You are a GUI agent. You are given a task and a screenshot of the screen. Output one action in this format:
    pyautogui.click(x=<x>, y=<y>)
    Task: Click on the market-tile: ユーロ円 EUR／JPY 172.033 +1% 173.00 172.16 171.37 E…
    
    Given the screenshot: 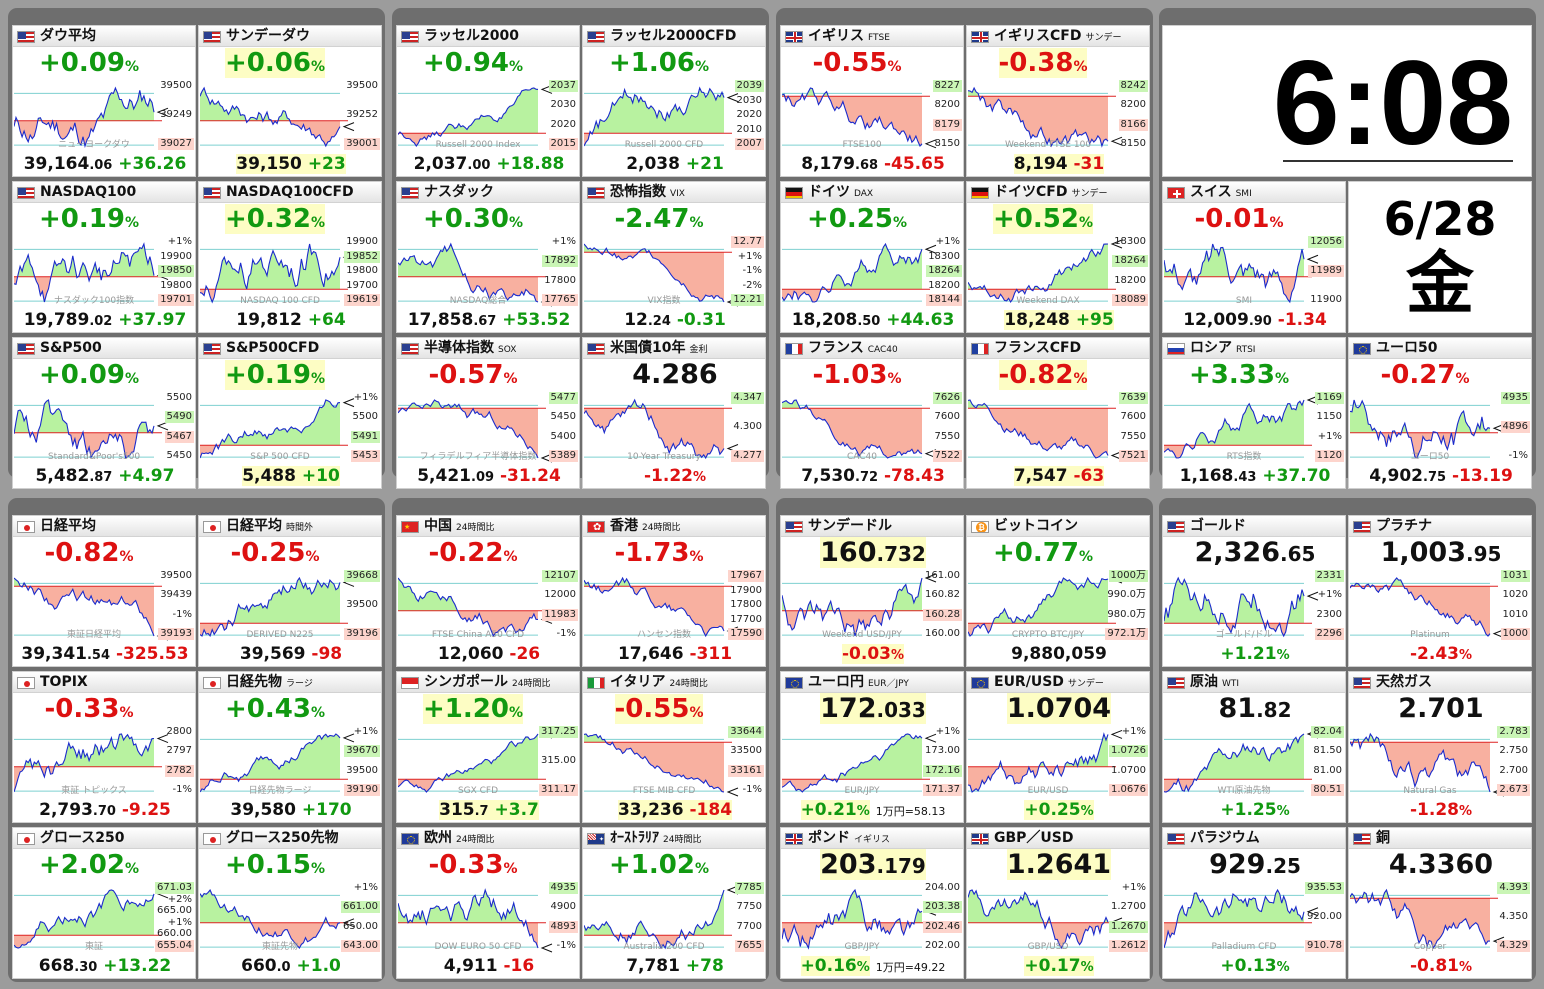 What is the action you would take?
    pyautogui.click(x=872, y=747)
    